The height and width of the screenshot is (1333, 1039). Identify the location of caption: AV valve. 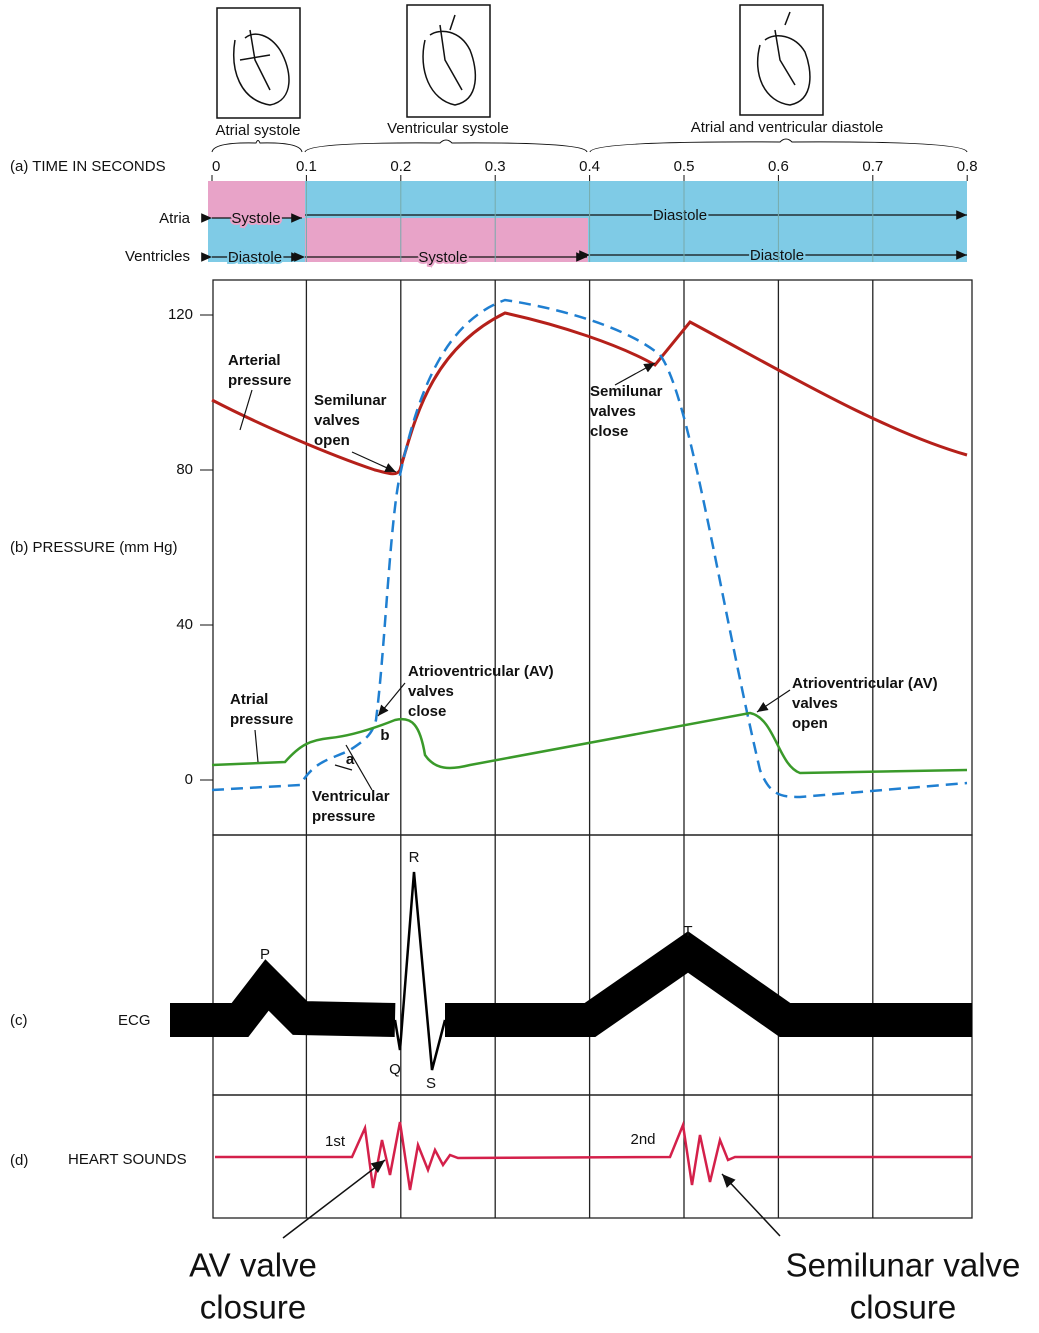
(253, 1265).